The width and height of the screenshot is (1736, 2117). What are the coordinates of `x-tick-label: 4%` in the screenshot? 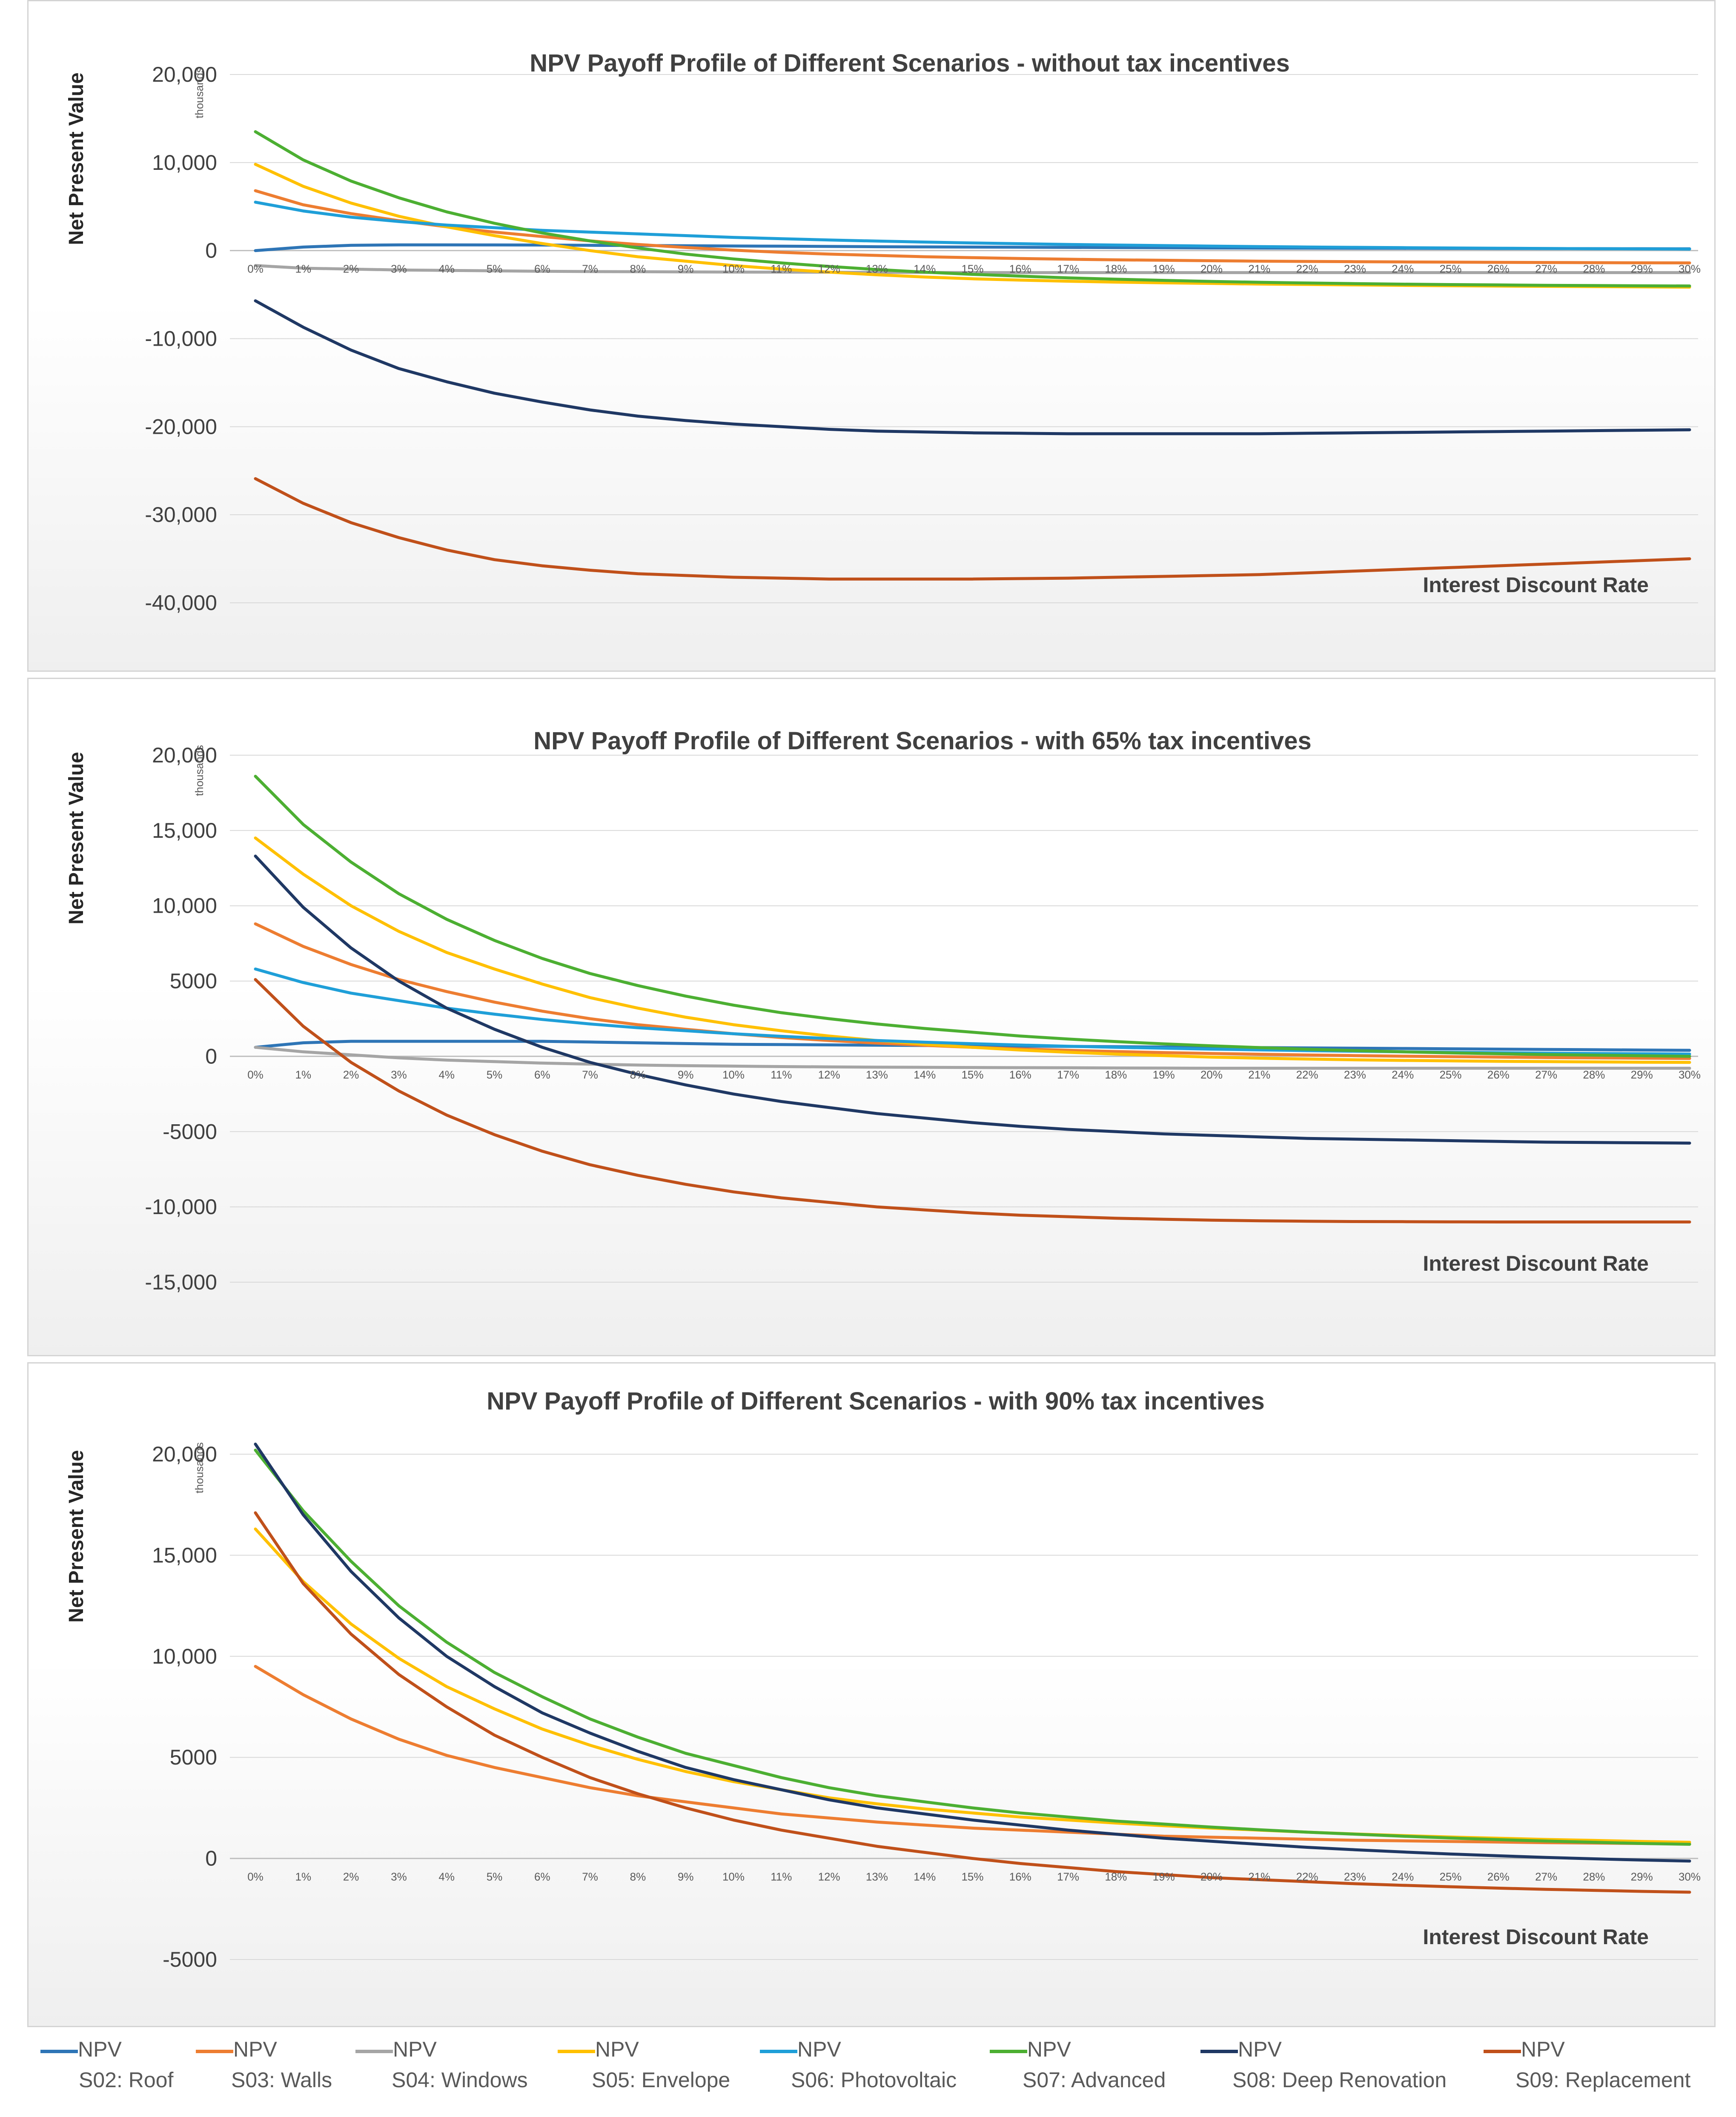 It's located at (447, 1877).